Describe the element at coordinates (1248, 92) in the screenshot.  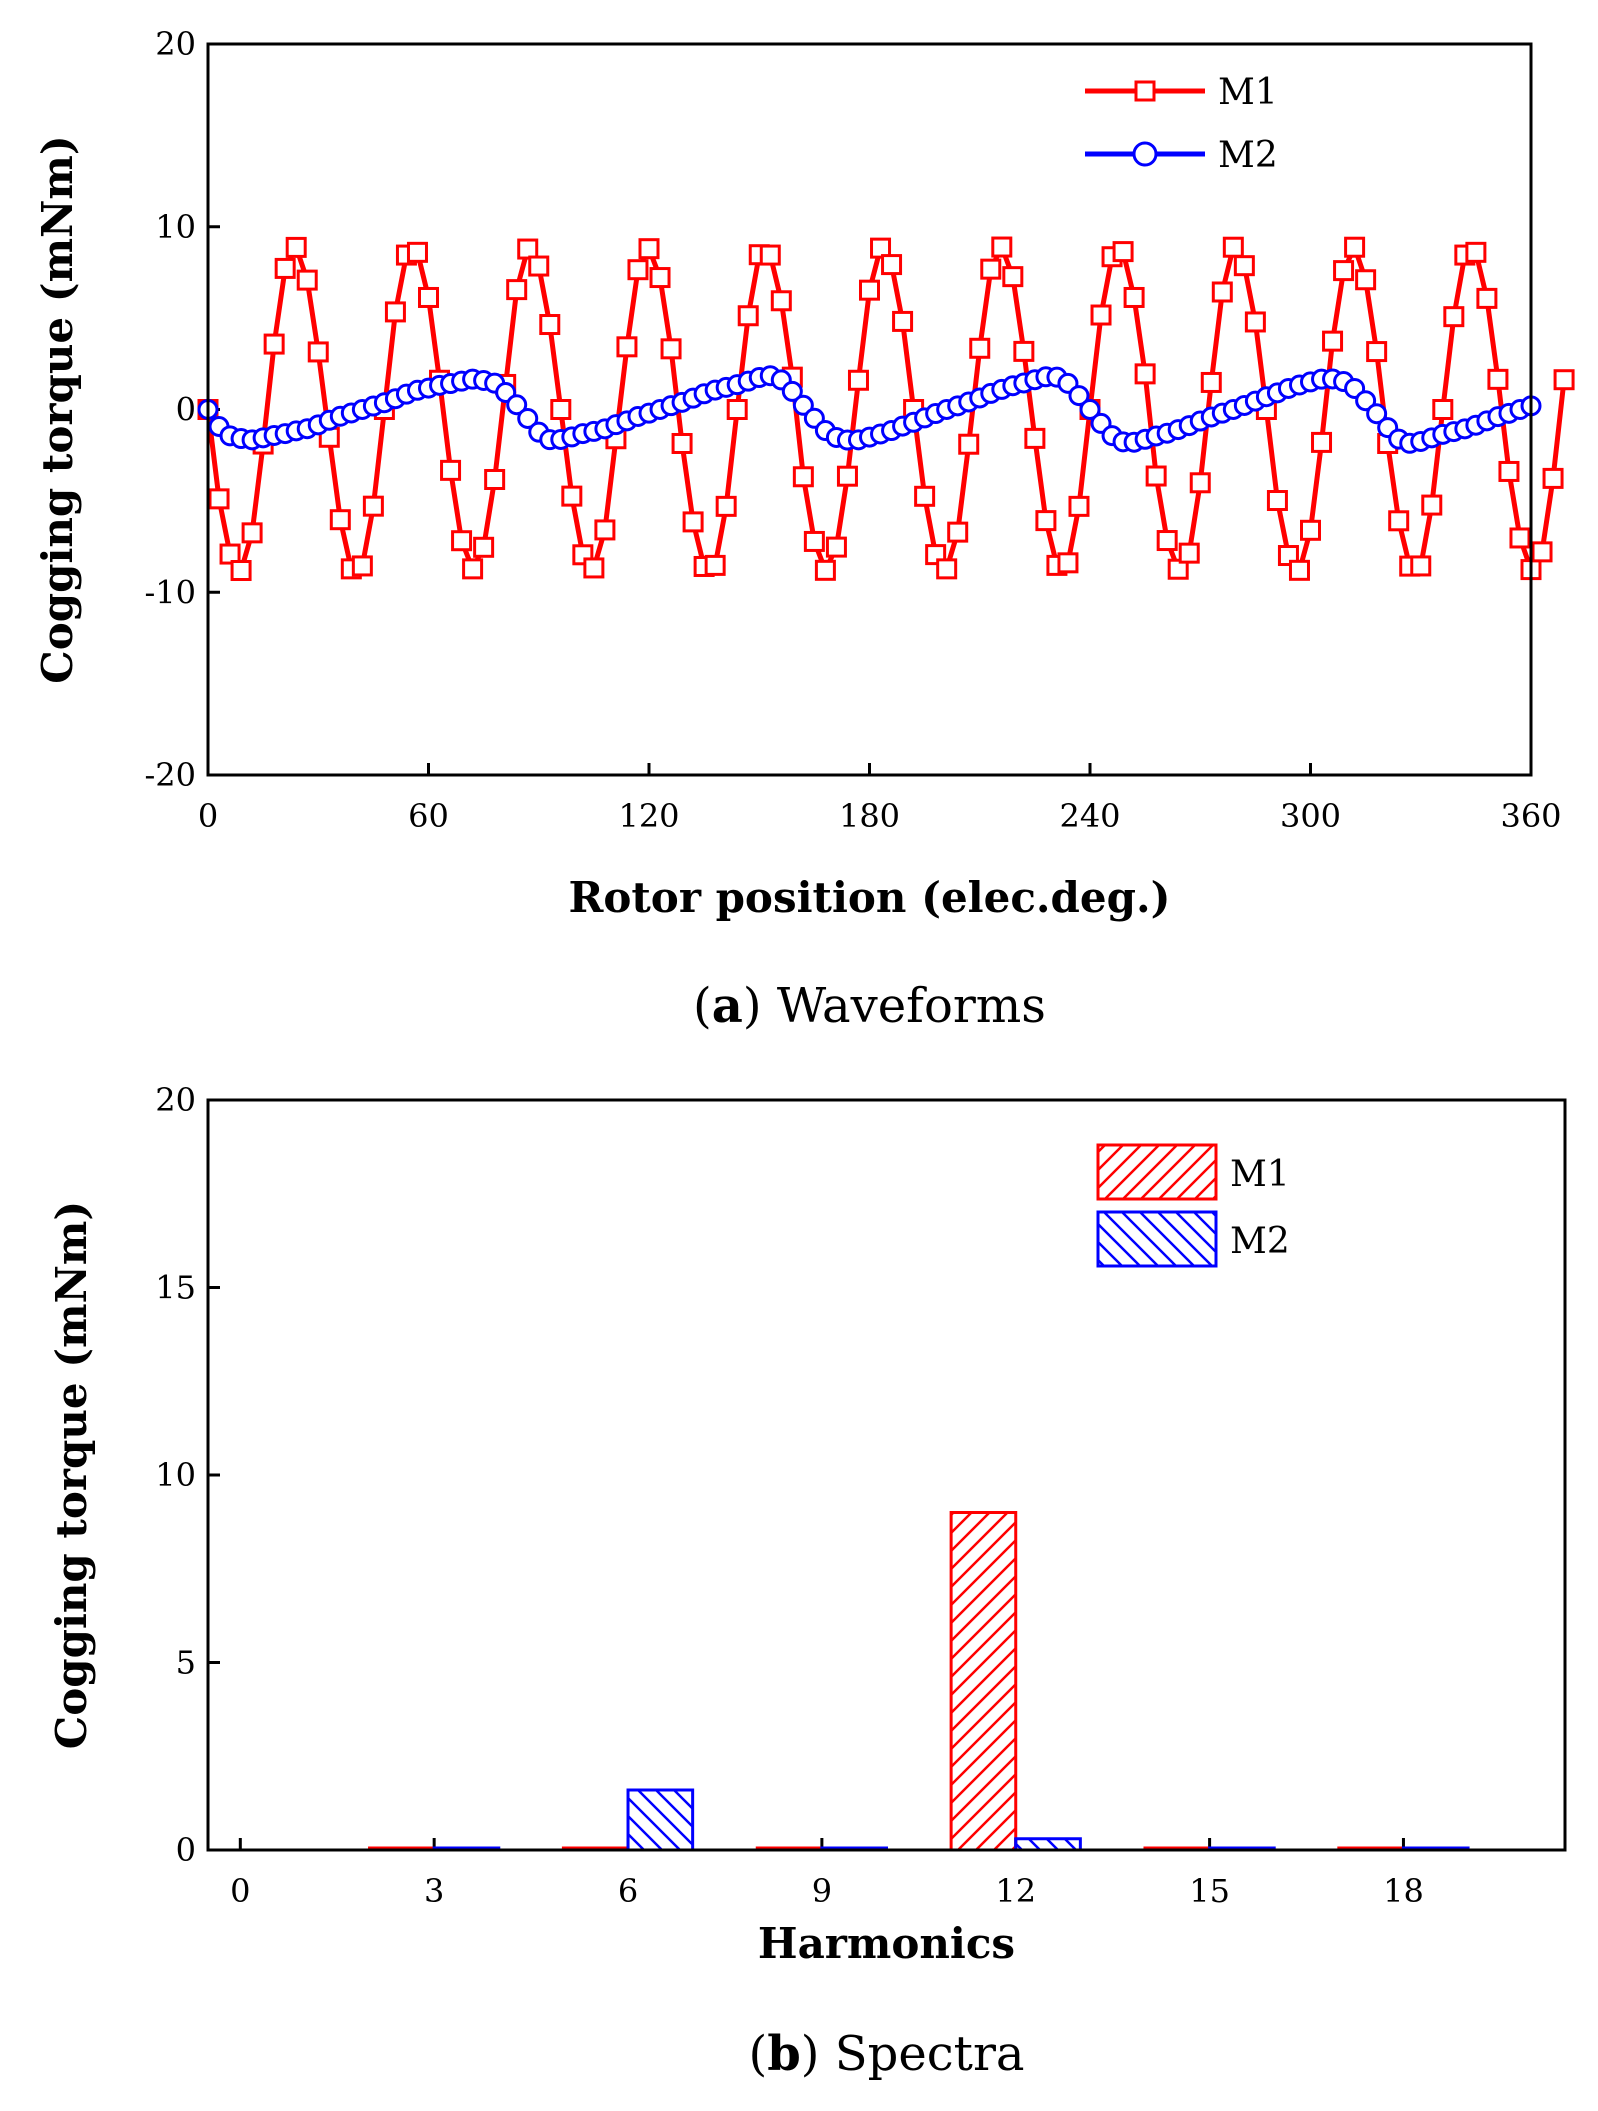
I see `legend-m1-label: M1` at that location.